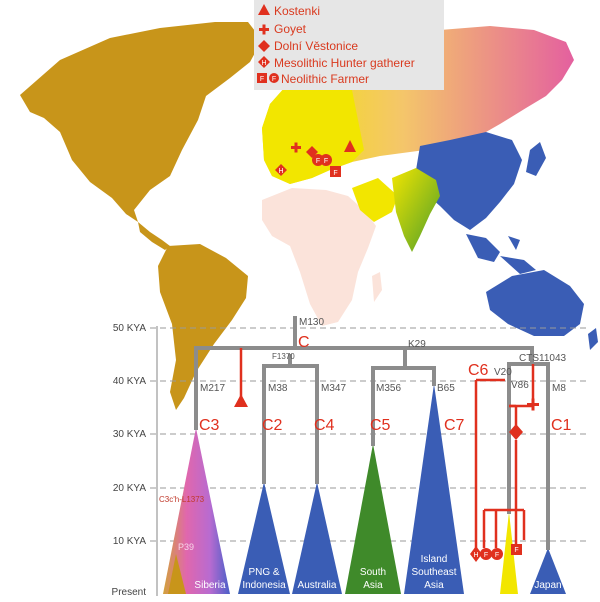  I want to click on farmer-map-marker-pair: F F, so click(322, 160).